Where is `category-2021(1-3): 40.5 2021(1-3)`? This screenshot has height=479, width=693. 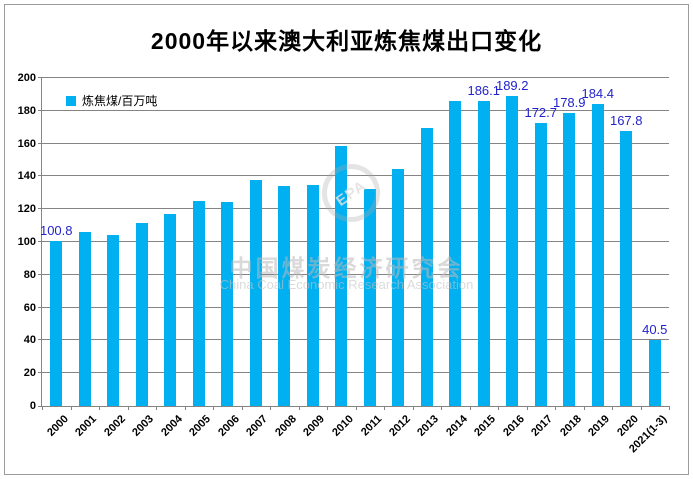 category-2021(1-3): 40.5 2021(1-3) is located at coordinates (648, 266).